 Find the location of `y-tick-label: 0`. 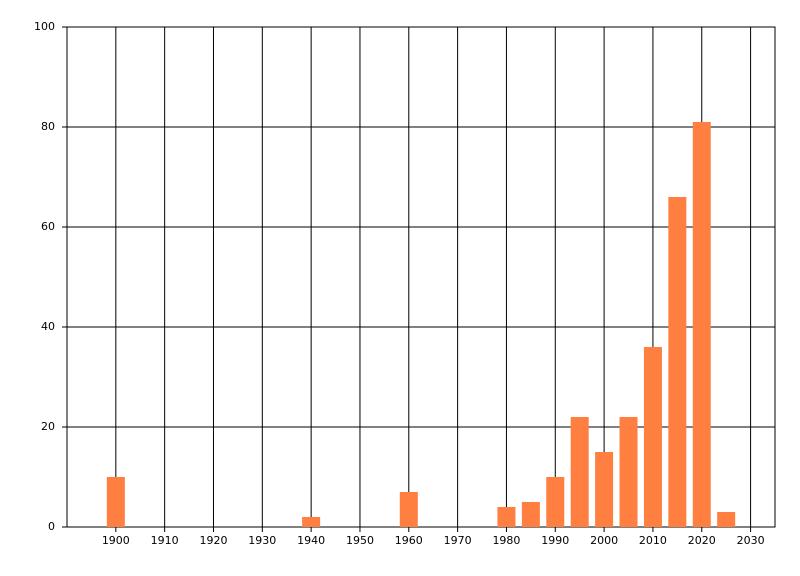

y-tick-label: 0 is located at coordinates (51, 526).